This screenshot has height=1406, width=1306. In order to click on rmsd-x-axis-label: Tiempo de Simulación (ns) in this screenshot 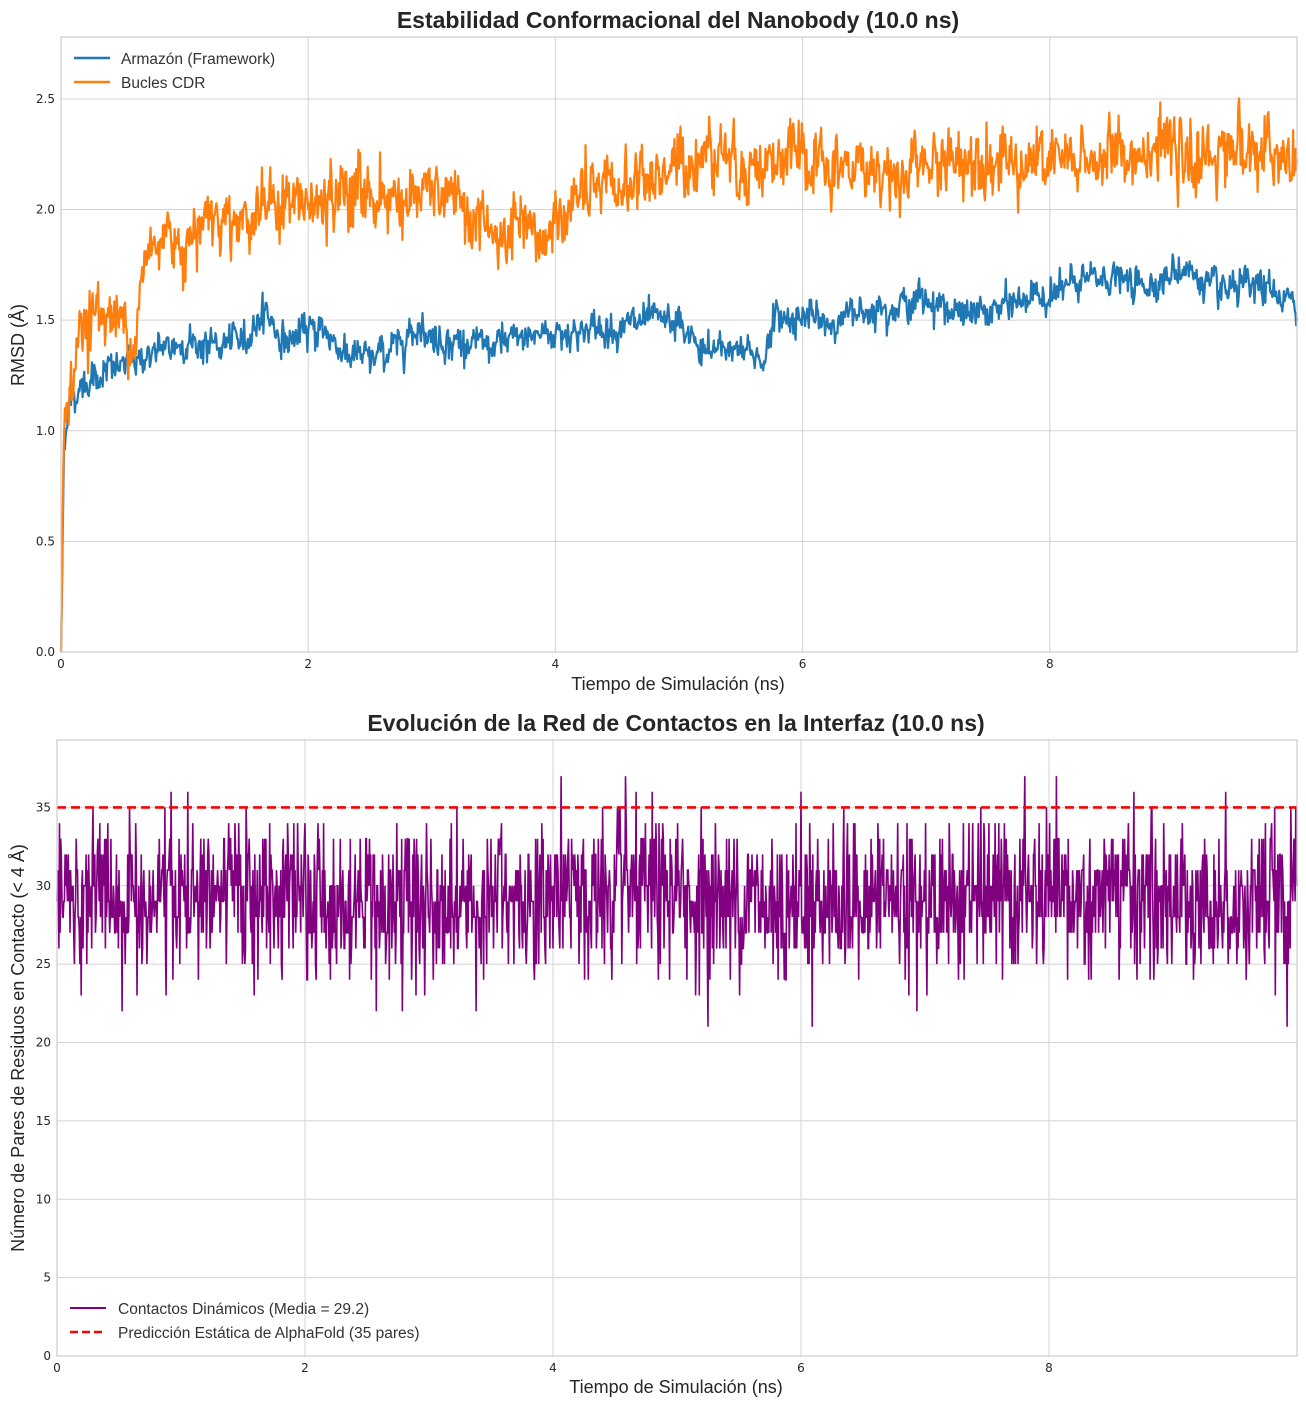, I will do `click(677, 684)`.